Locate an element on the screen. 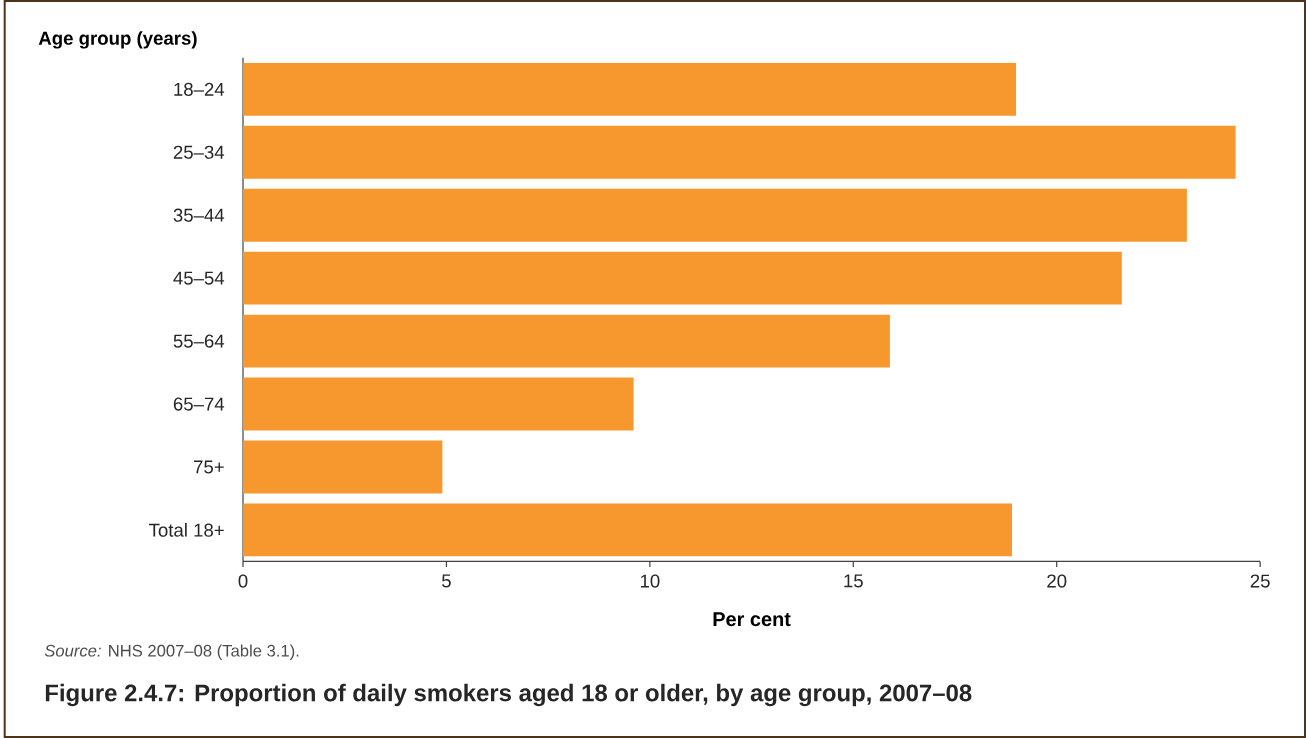 The width and height of the screenshot is (1306, 738). y-tick-label: 25–34 is located at coordinates (199, 152).